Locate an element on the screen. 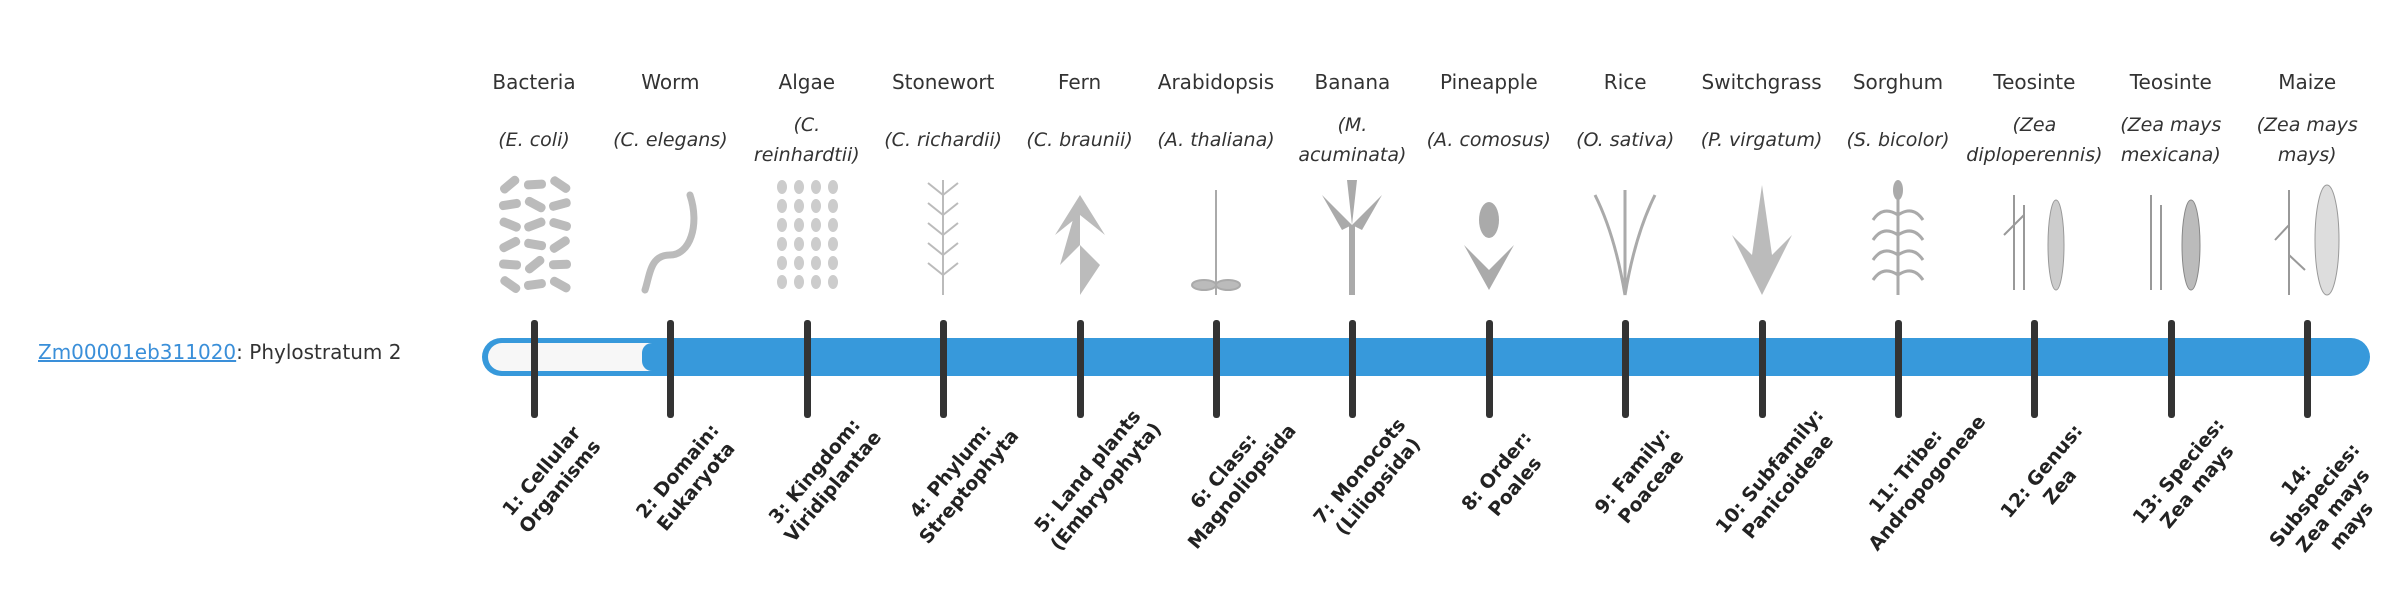  scientific-name-text: (C. richardii) is located at coordinates (943, 140).